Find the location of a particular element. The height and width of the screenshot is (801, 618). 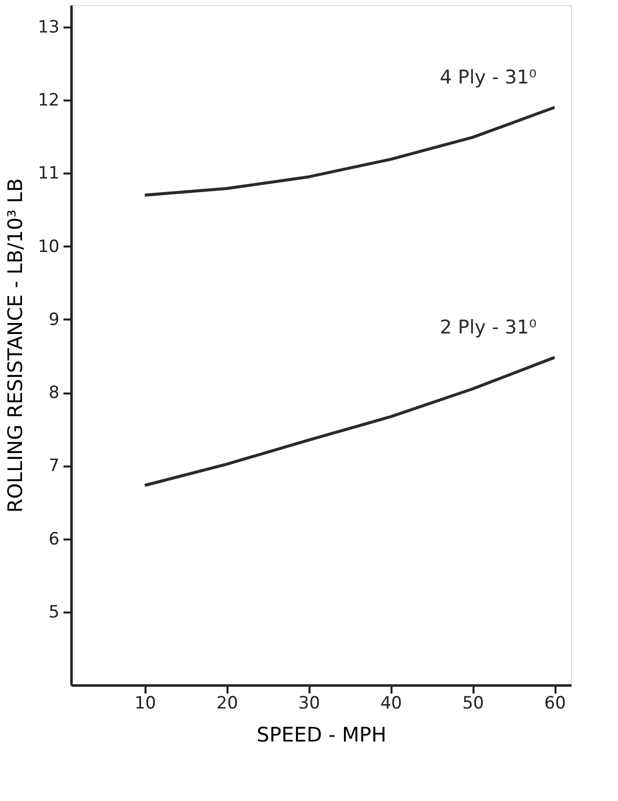

y-axis-title: ROLLING RESISTANCE - LB/10³ LB is located at coordinates (14, 345).